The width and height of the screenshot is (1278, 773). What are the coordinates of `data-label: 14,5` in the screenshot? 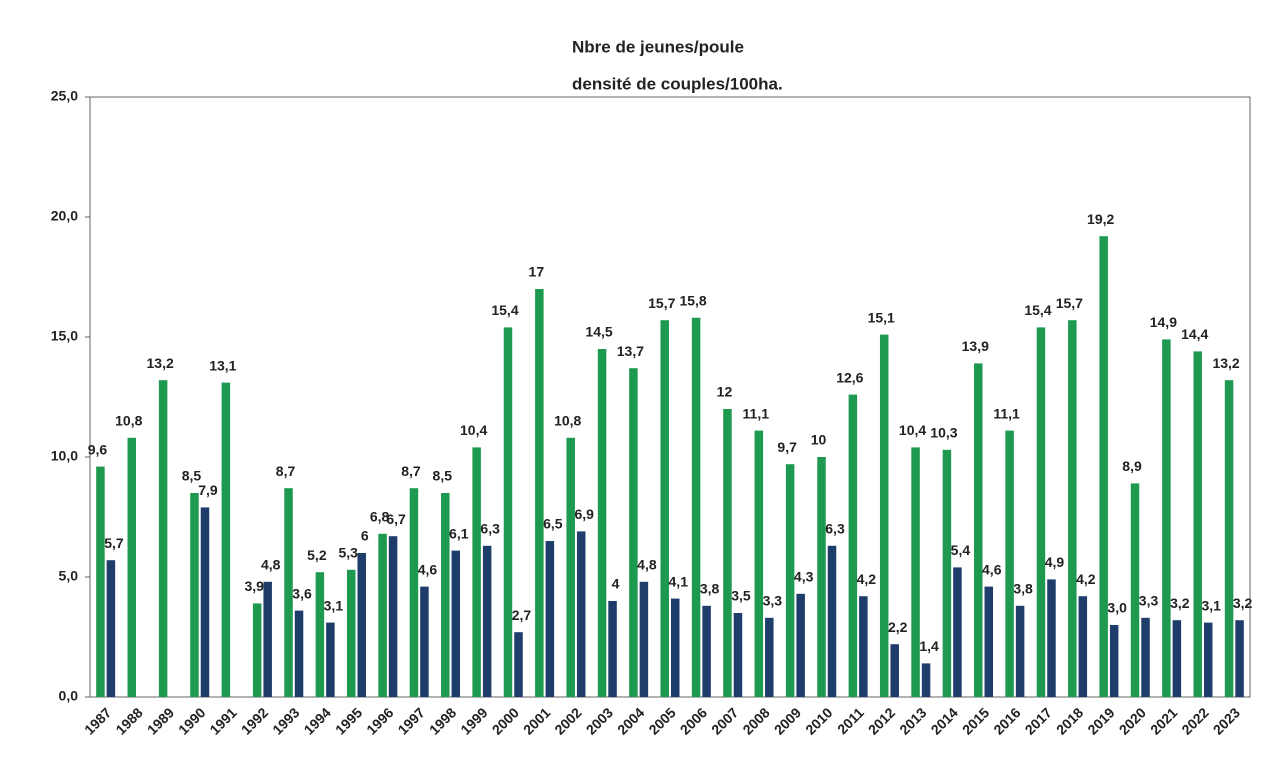 It's located at (598, 332).